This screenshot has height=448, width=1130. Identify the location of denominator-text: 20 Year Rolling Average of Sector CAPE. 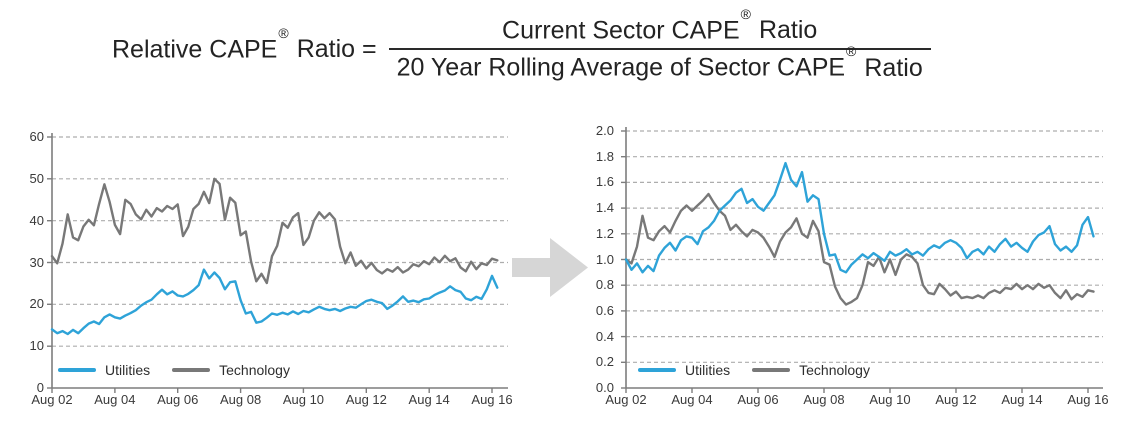
(621, 67).